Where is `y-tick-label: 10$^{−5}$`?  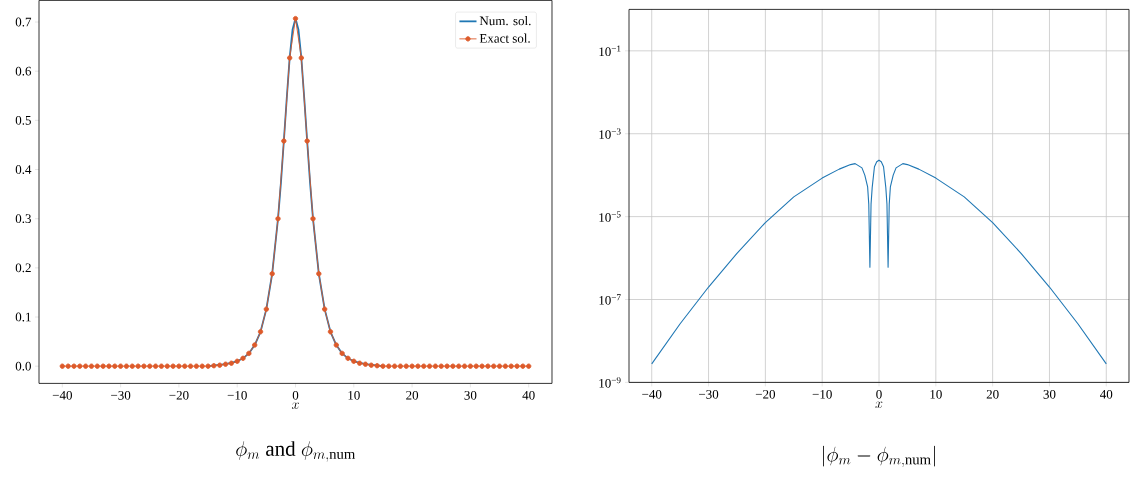 y-tick-label: 10$^{−5}$ is located at coordinates (610, 216).